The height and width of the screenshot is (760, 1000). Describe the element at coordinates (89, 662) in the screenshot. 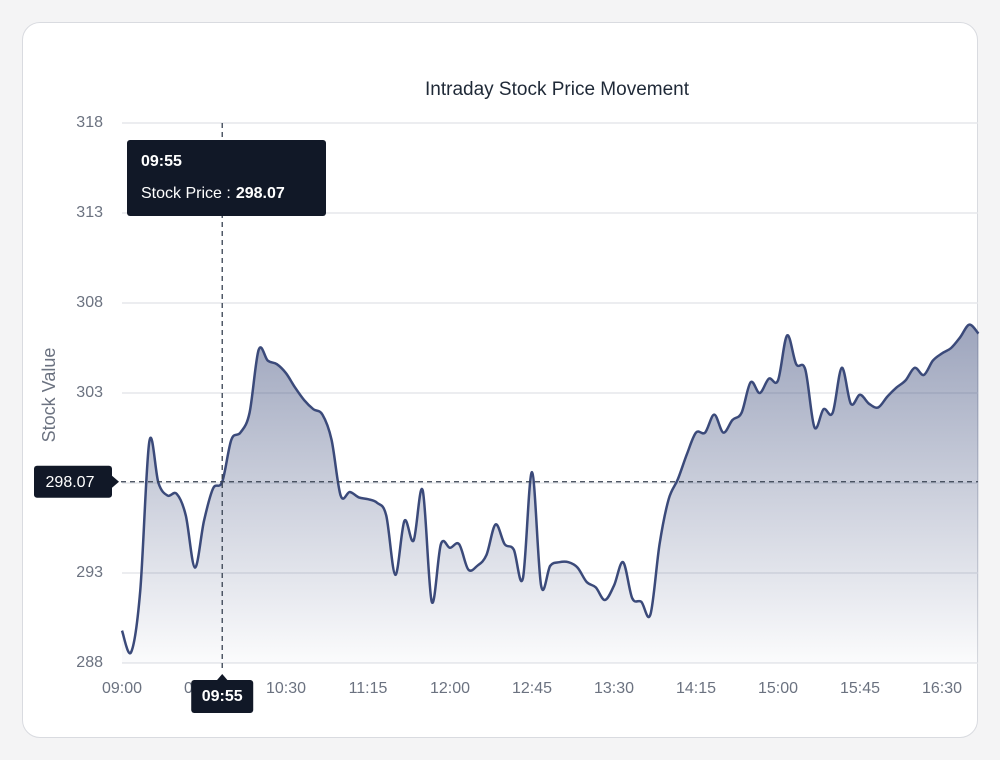

I see `y-tick-label: 288` at that location.